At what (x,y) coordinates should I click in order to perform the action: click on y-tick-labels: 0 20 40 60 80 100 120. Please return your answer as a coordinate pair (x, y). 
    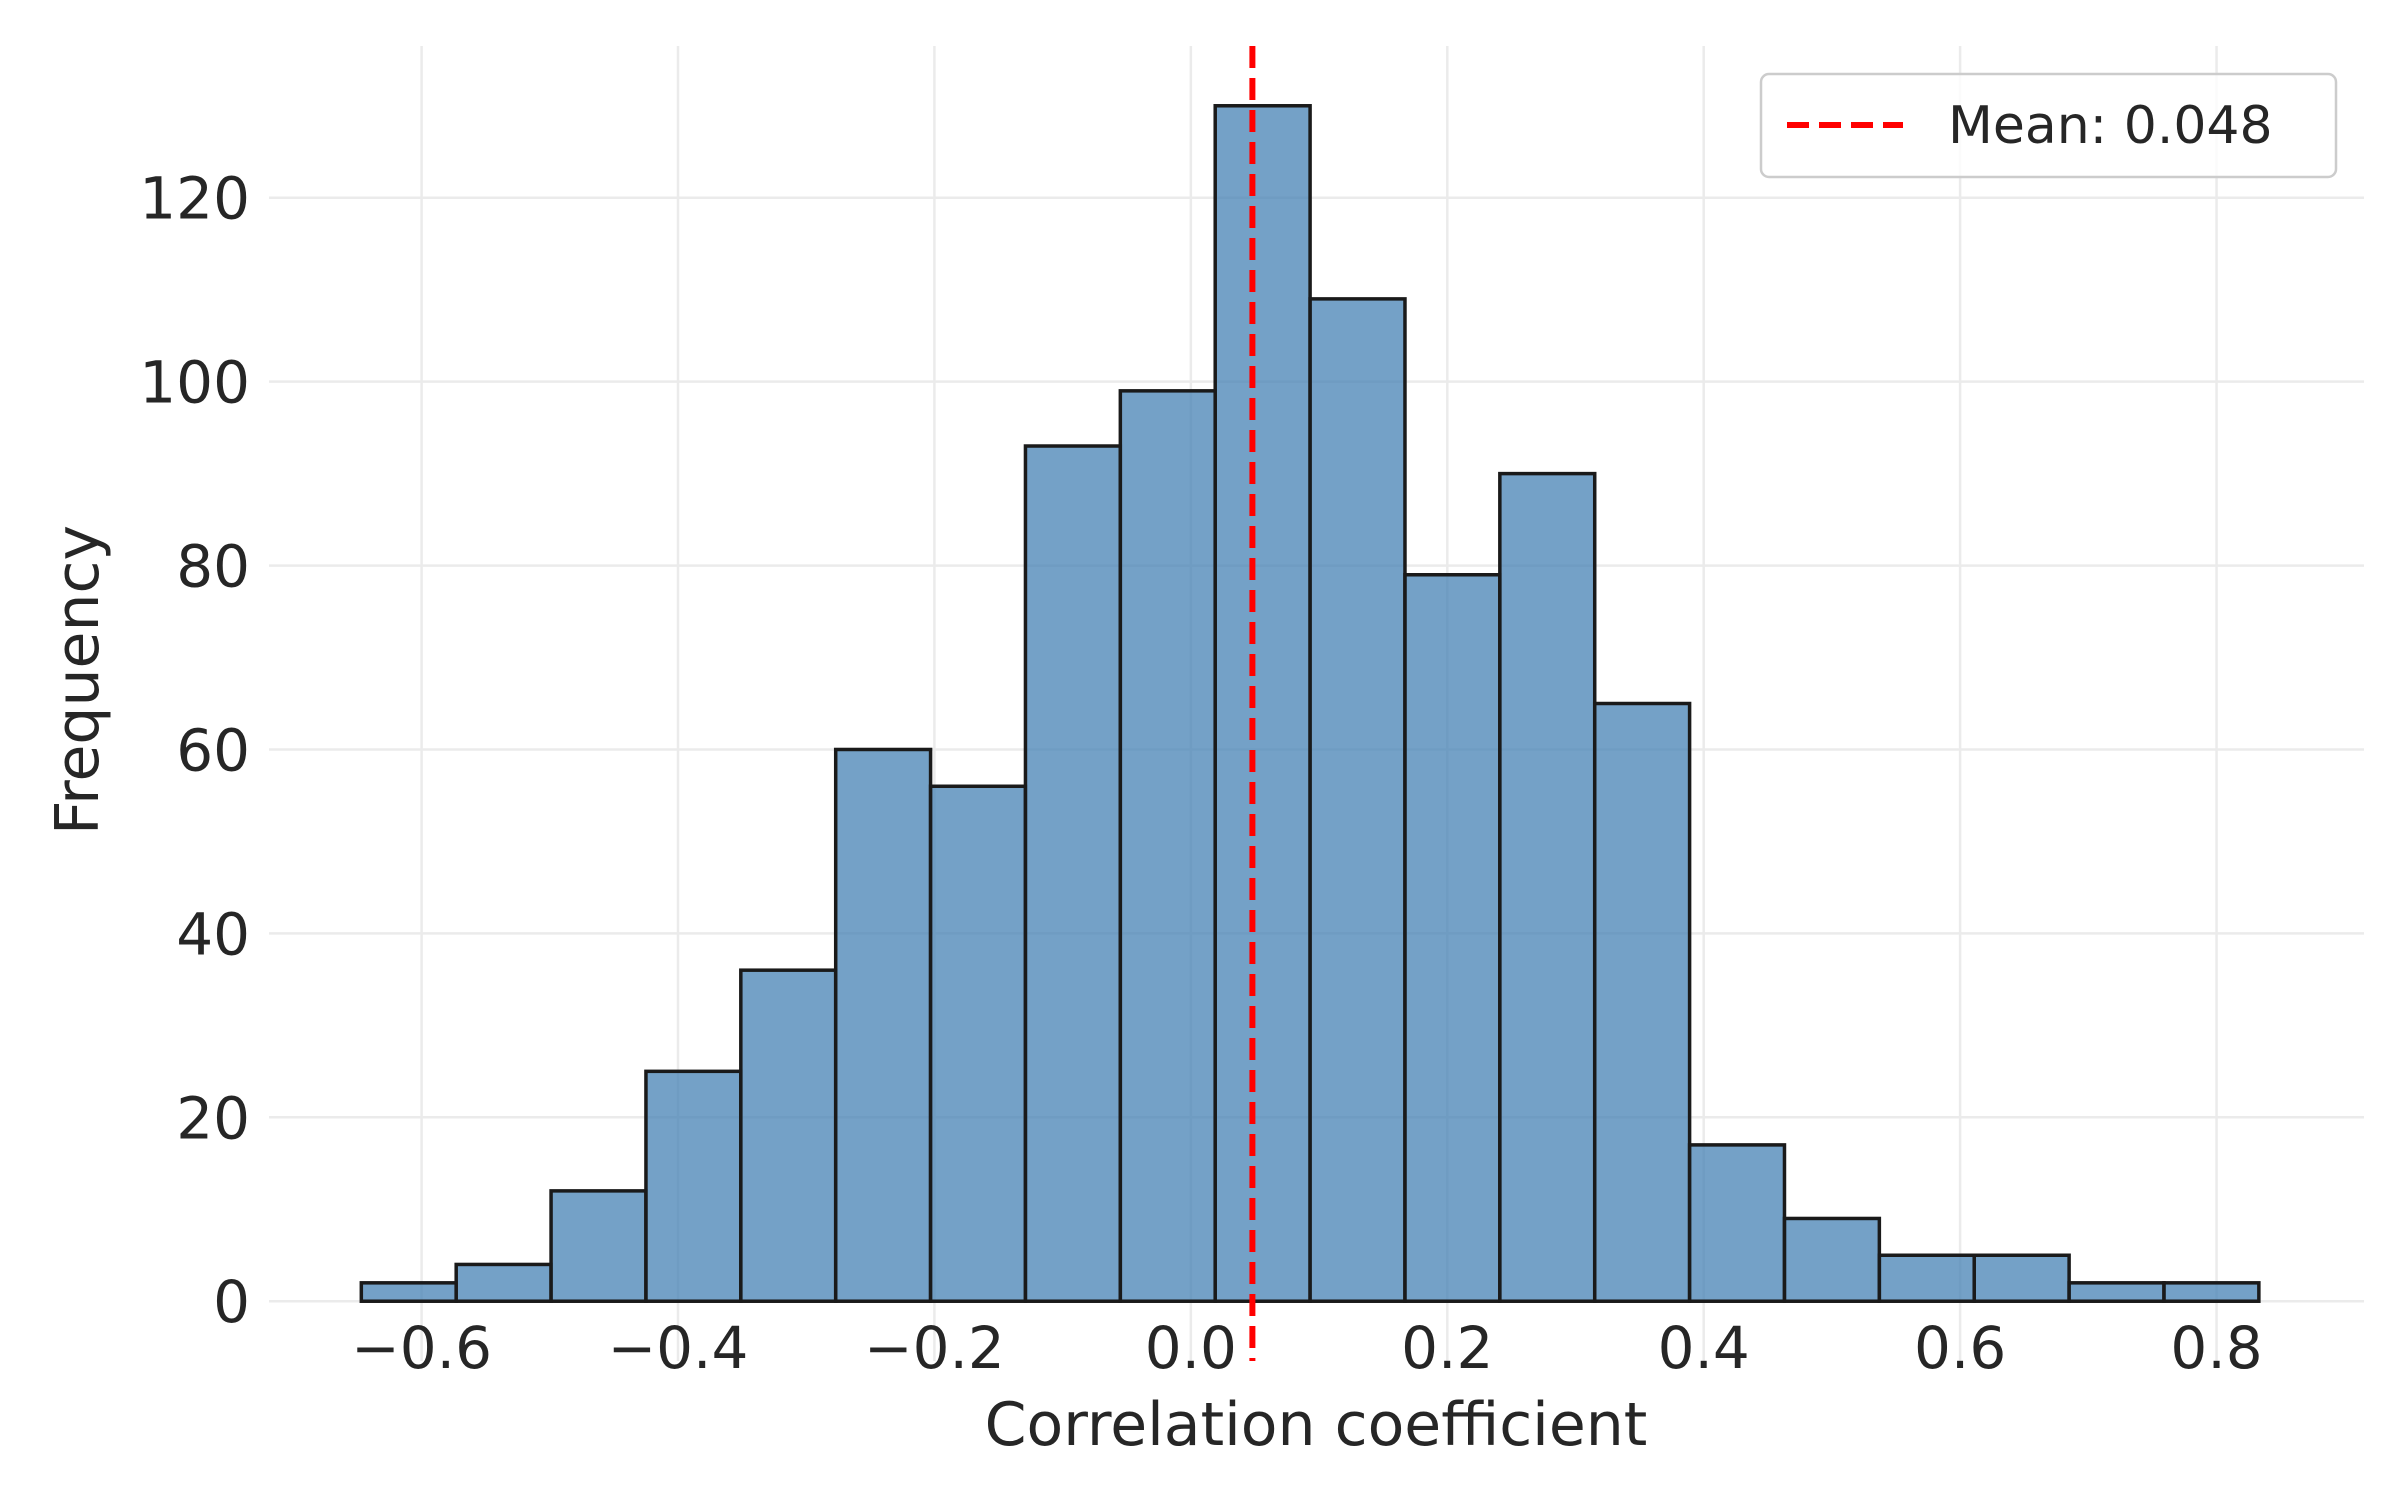
    Looking at the image, I should click on (194, 750).